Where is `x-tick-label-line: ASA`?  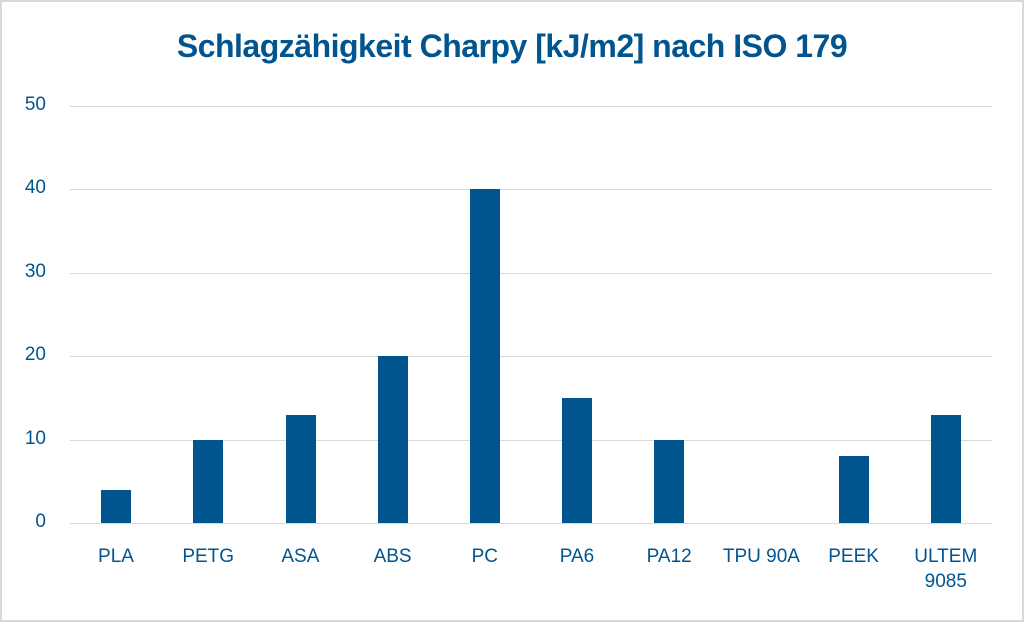 x-tick-label-line: ASA is located at coordinates (300, 556).